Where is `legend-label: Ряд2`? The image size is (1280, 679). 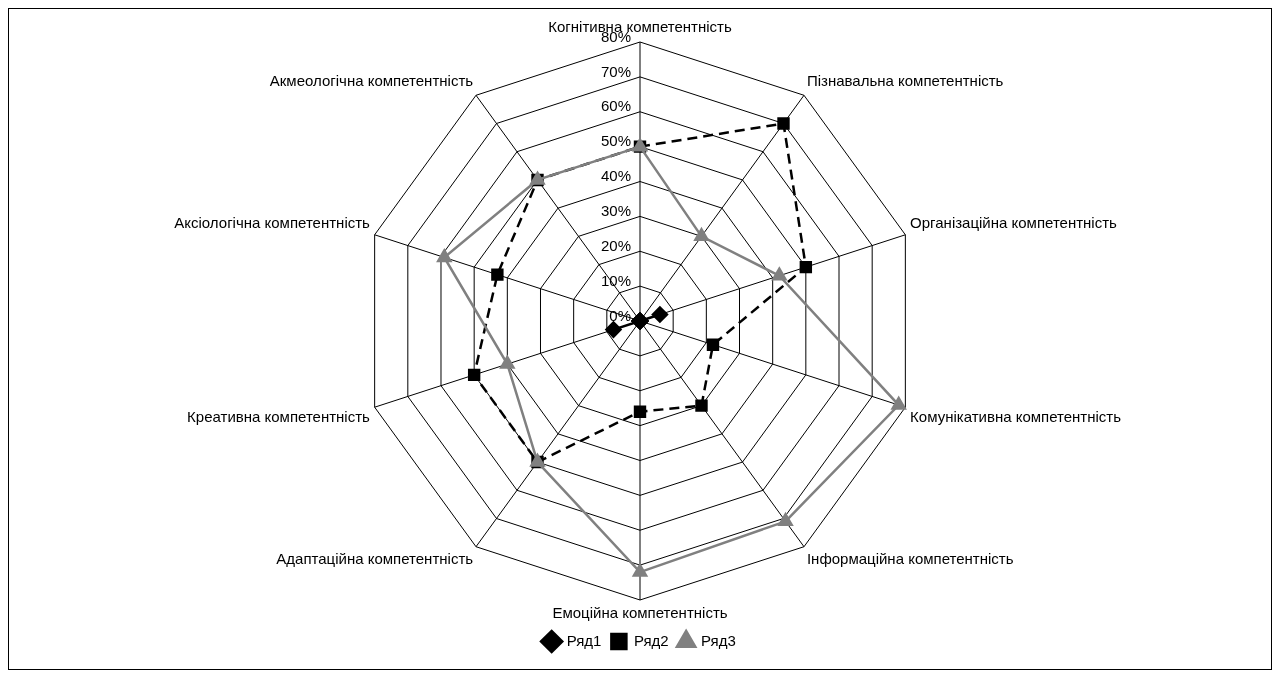
legend-label: Ряд2 is located at coordinates (651, 640).